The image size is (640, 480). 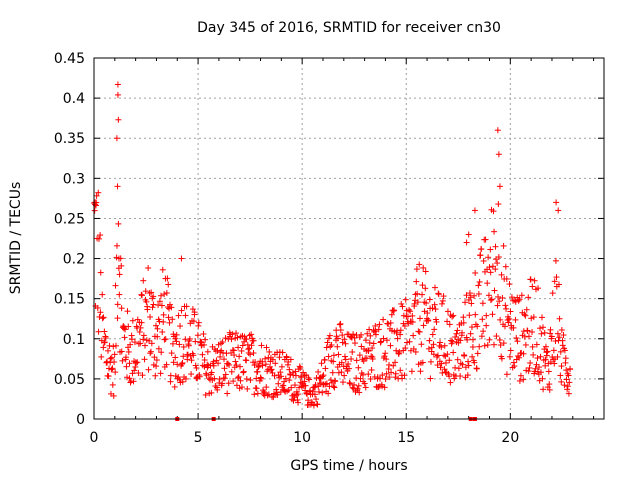 I want to click on x-tick-label: 15, so click(x=406, y=438).